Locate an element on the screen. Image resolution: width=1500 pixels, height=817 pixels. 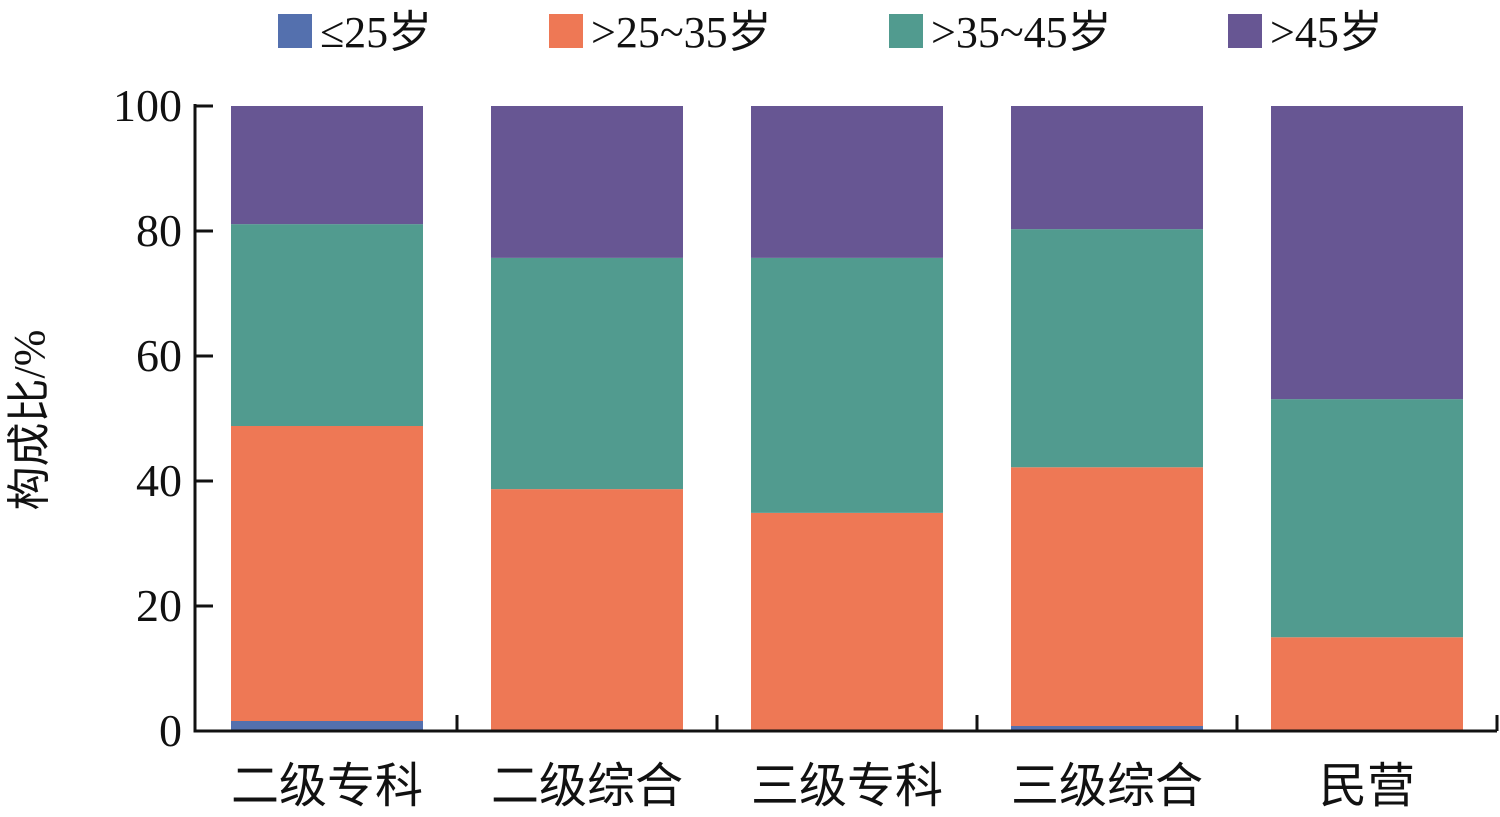
y-tick-label-4: 80 is located at coordinates (159, 230).